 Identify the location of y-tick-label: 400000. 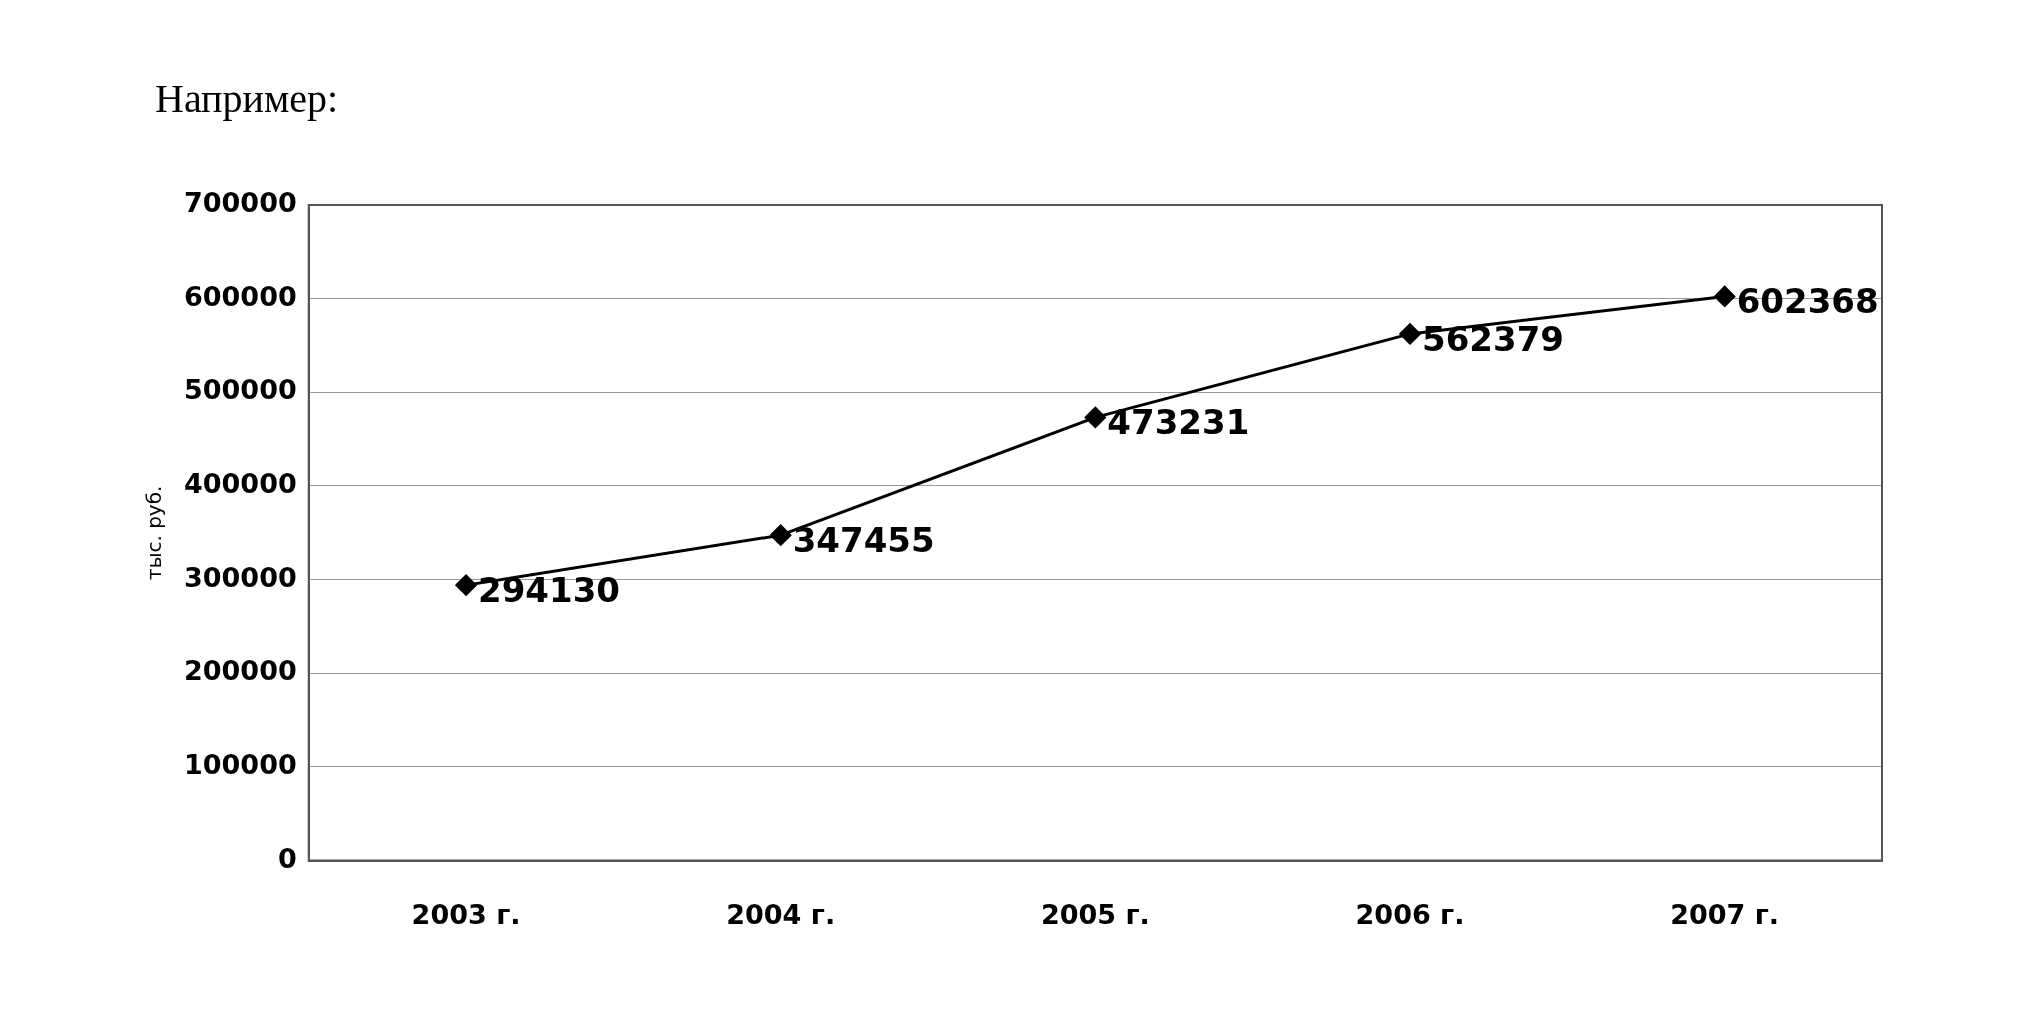
(240, 483).